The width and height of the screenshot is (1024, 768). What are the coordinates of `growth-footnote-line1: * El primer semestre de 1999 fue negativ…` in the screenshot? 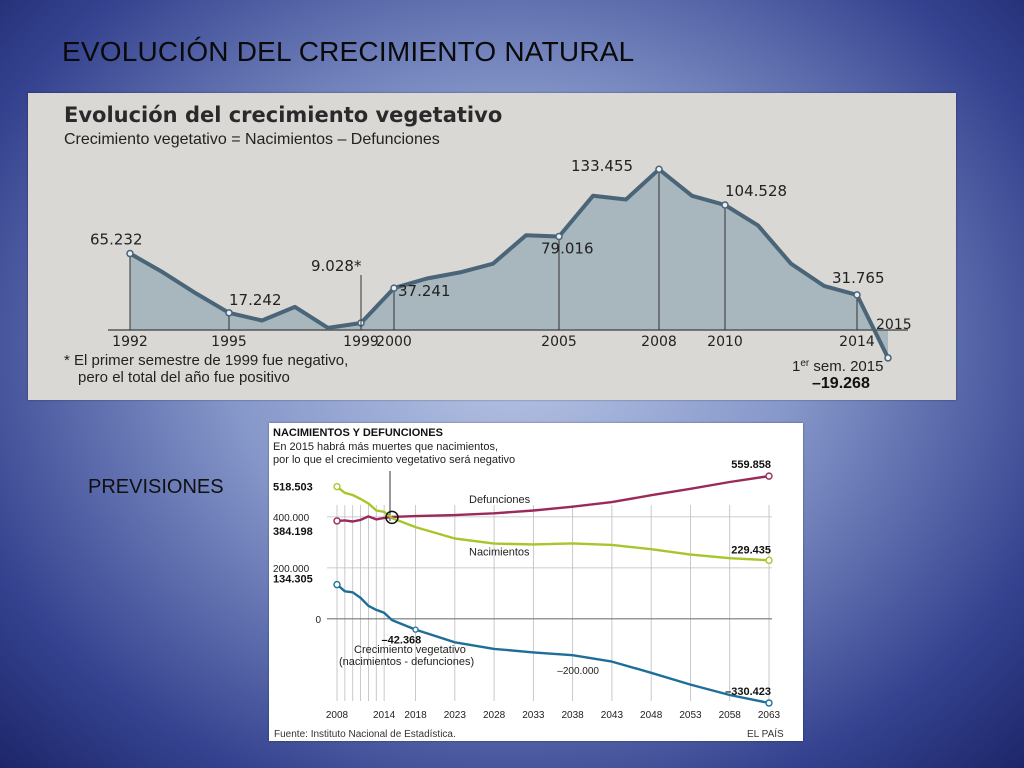 It's located at (206, 360).